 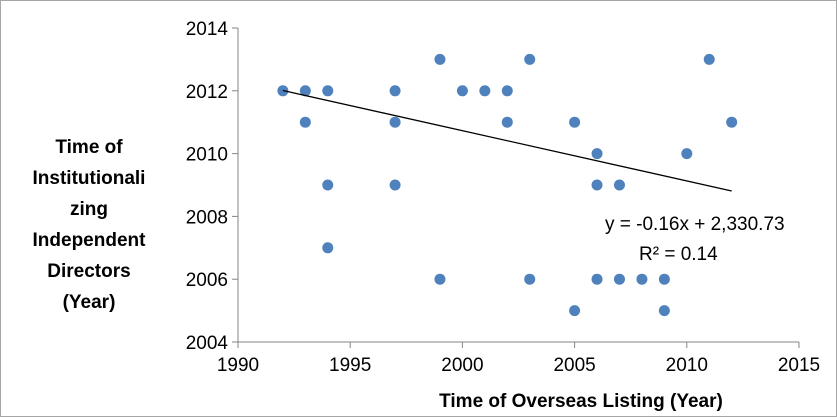 What do you see at coordinates (207, 186) in the screenshot?
I see `y-tick-labels: 2004 2006 2008 2010 2012 2014` at bounding box center [207, 186].